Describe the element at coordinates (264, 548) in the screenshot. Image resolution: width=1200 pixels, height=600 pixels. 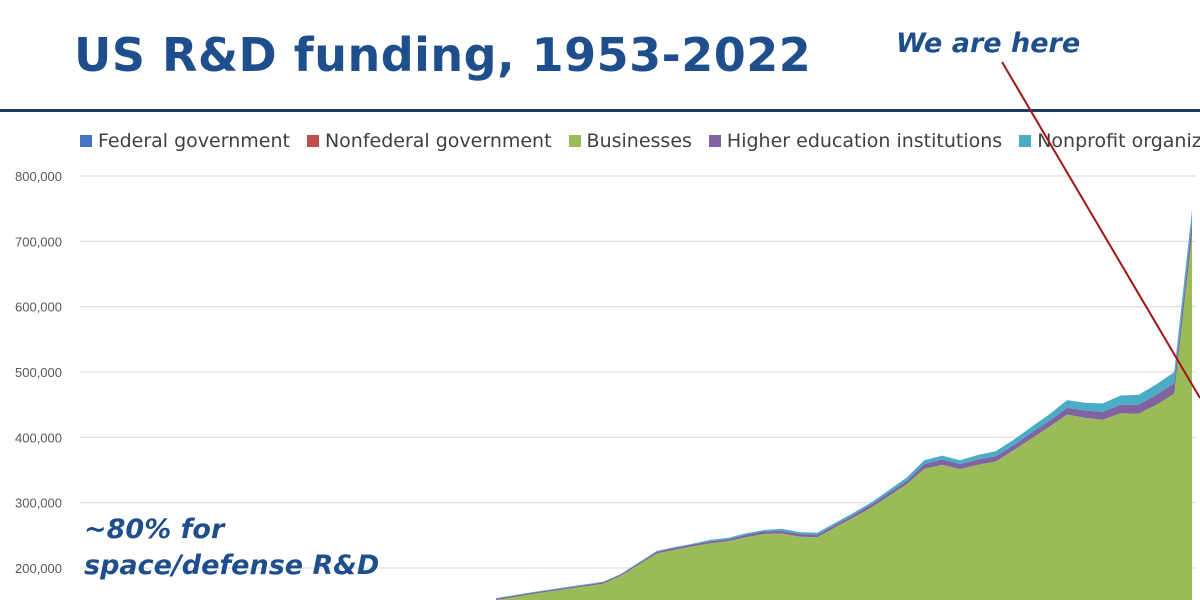
I see `space-defense-annotation: ~80% for space/defense R&D` at that location.